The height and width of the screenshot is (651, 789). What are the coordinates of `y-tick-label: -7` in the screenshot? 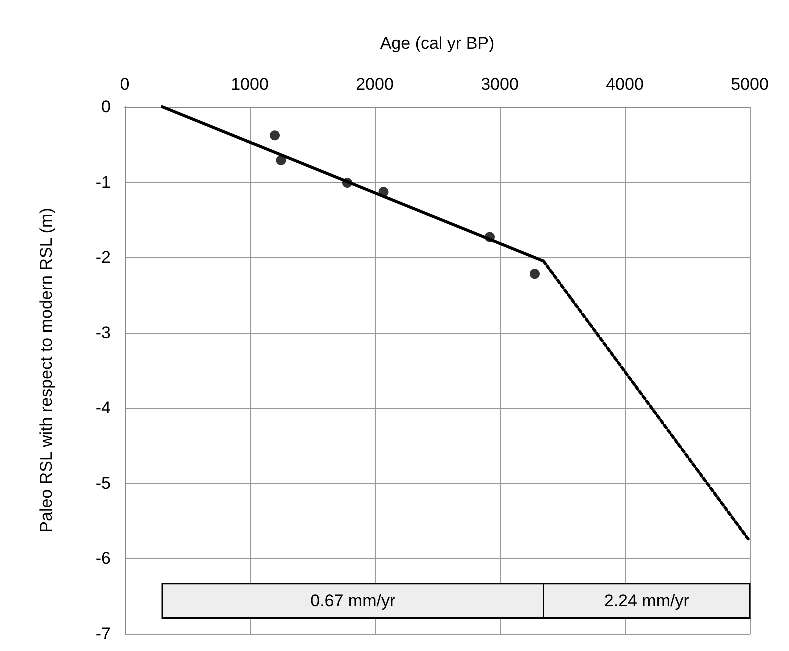 It's located at (103, 634).